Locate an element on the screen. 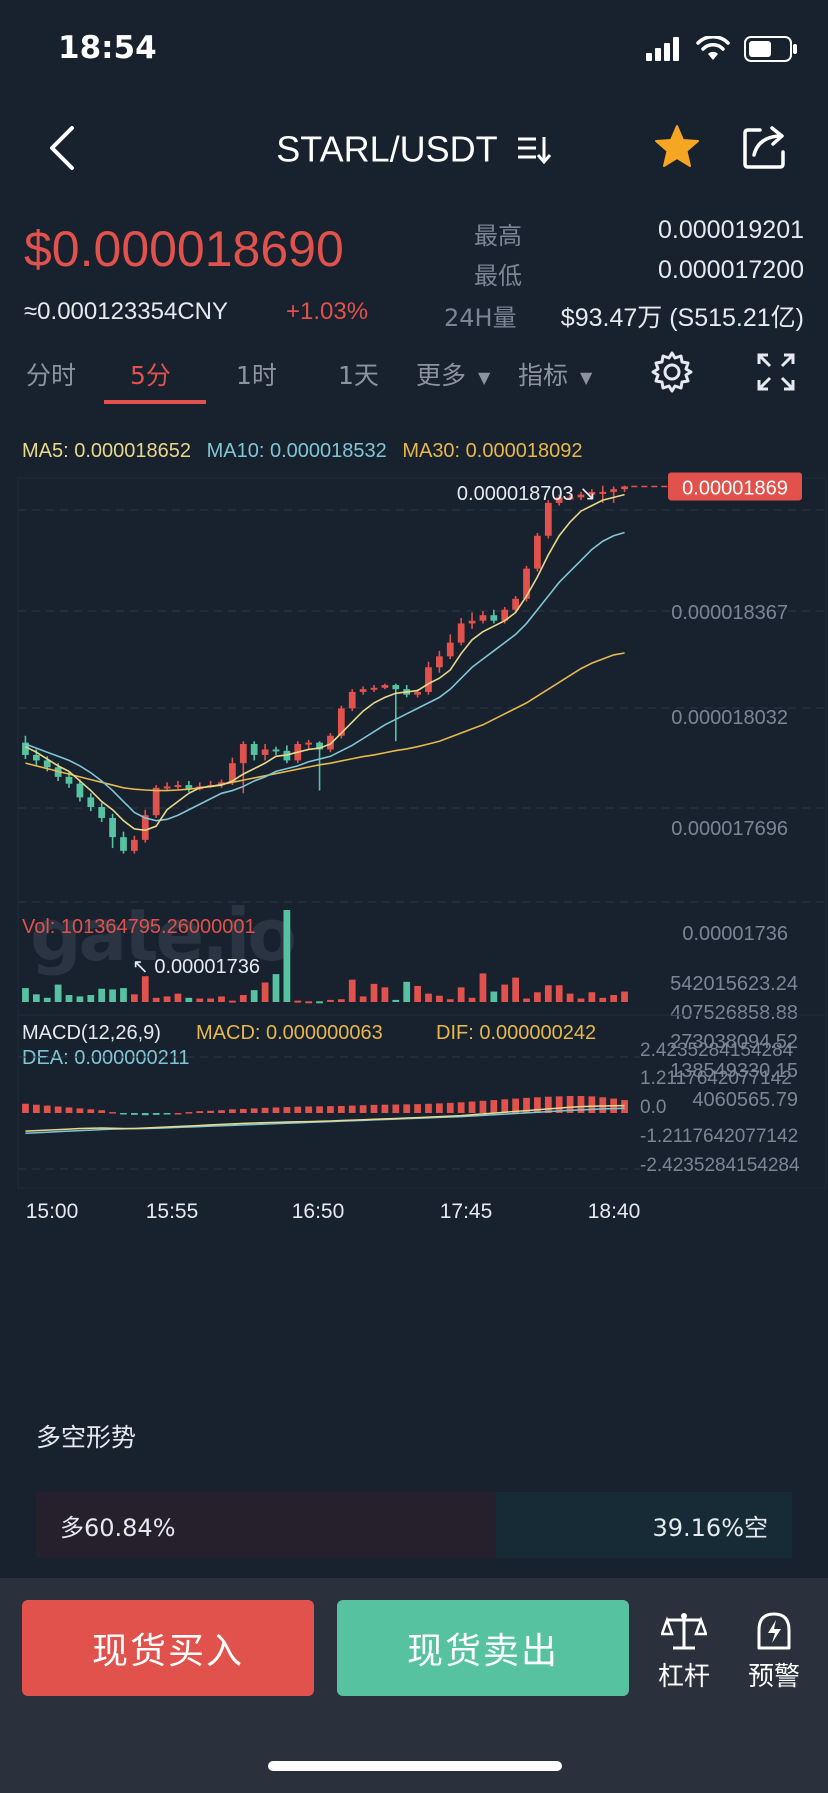 The height and width of the screenshot is (1793, 828). status-icons is located at coordinates (722, 49).